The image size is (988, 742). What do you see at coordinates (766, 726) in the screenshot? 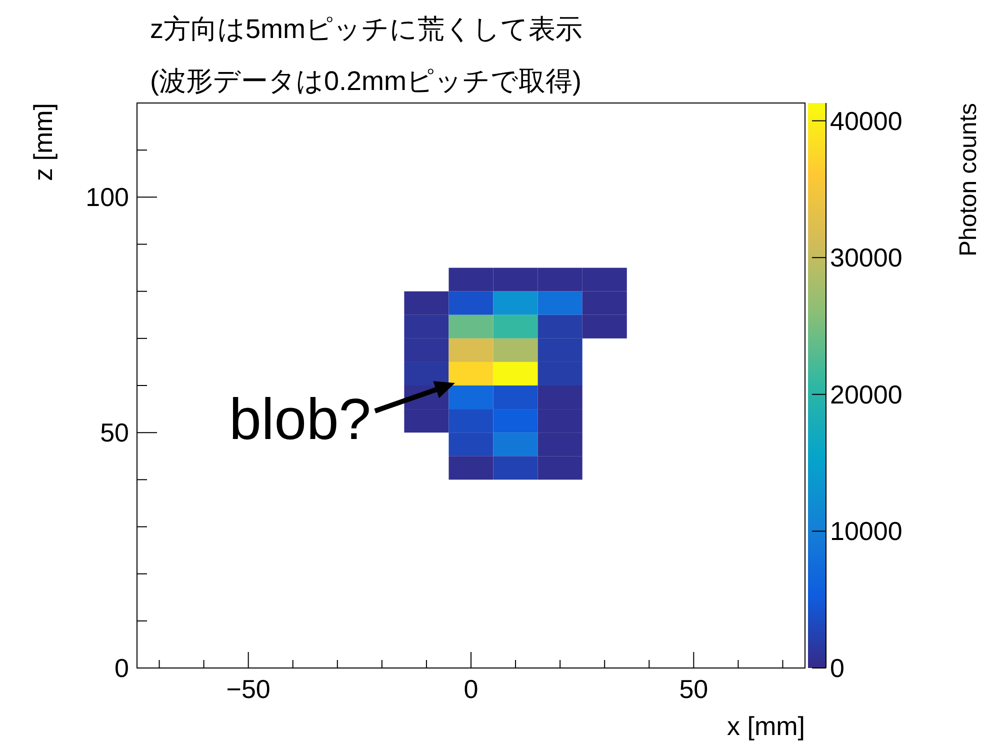
I see `x-axis-title: x [mm]` at bounding box center [766, 726].